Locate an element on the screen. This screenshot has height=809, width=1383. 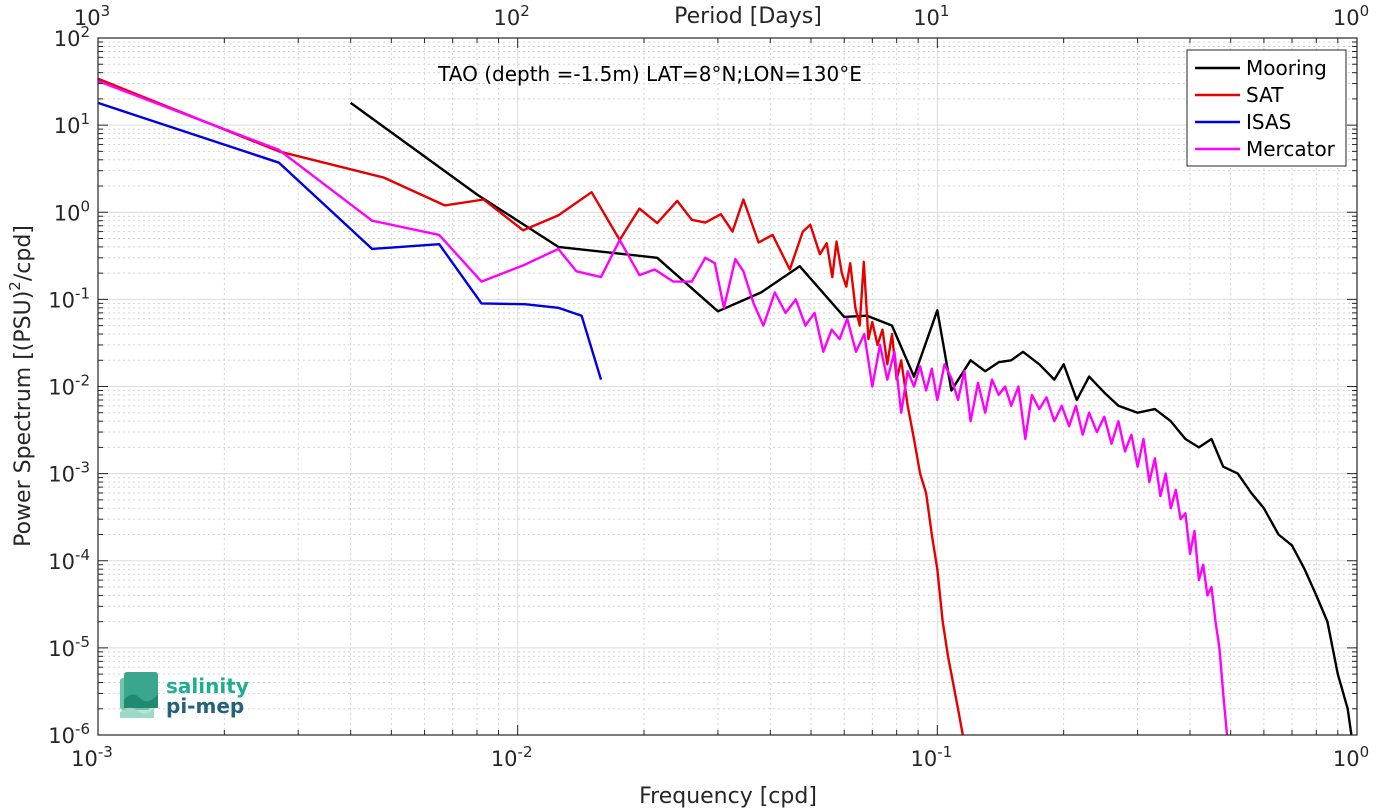
series-line-isas is located at coordinates (350, 240).